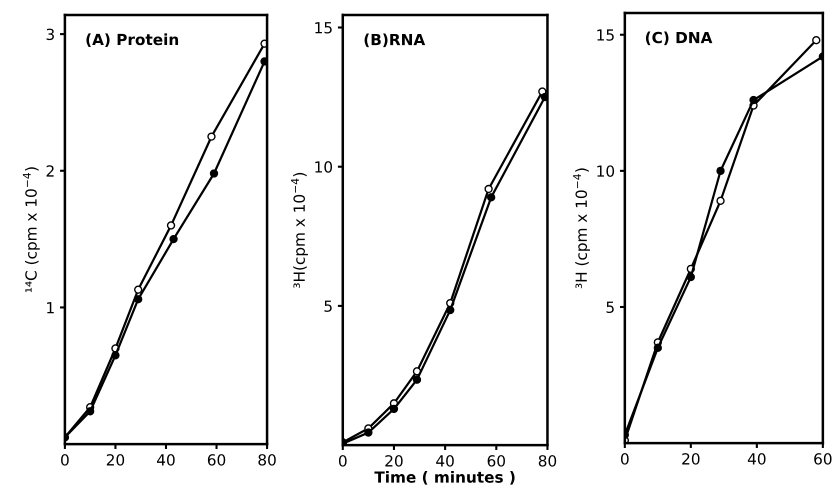 This screenshot has width=832, height=499. What do you see at coordinates (581, 228) in the screenshot?
I see `y-axis-title: ³H (cpm x 10$^{−4}$)` at bounding box center [581, 228].